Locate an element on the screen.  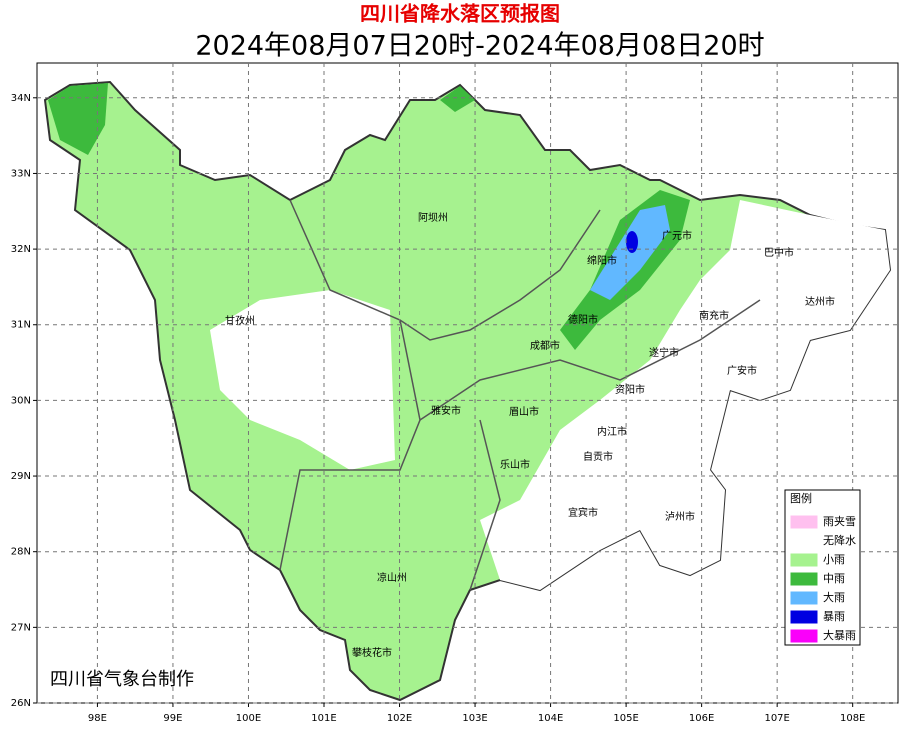
x-tick-label: 105E is located at coordinates (625, 718).